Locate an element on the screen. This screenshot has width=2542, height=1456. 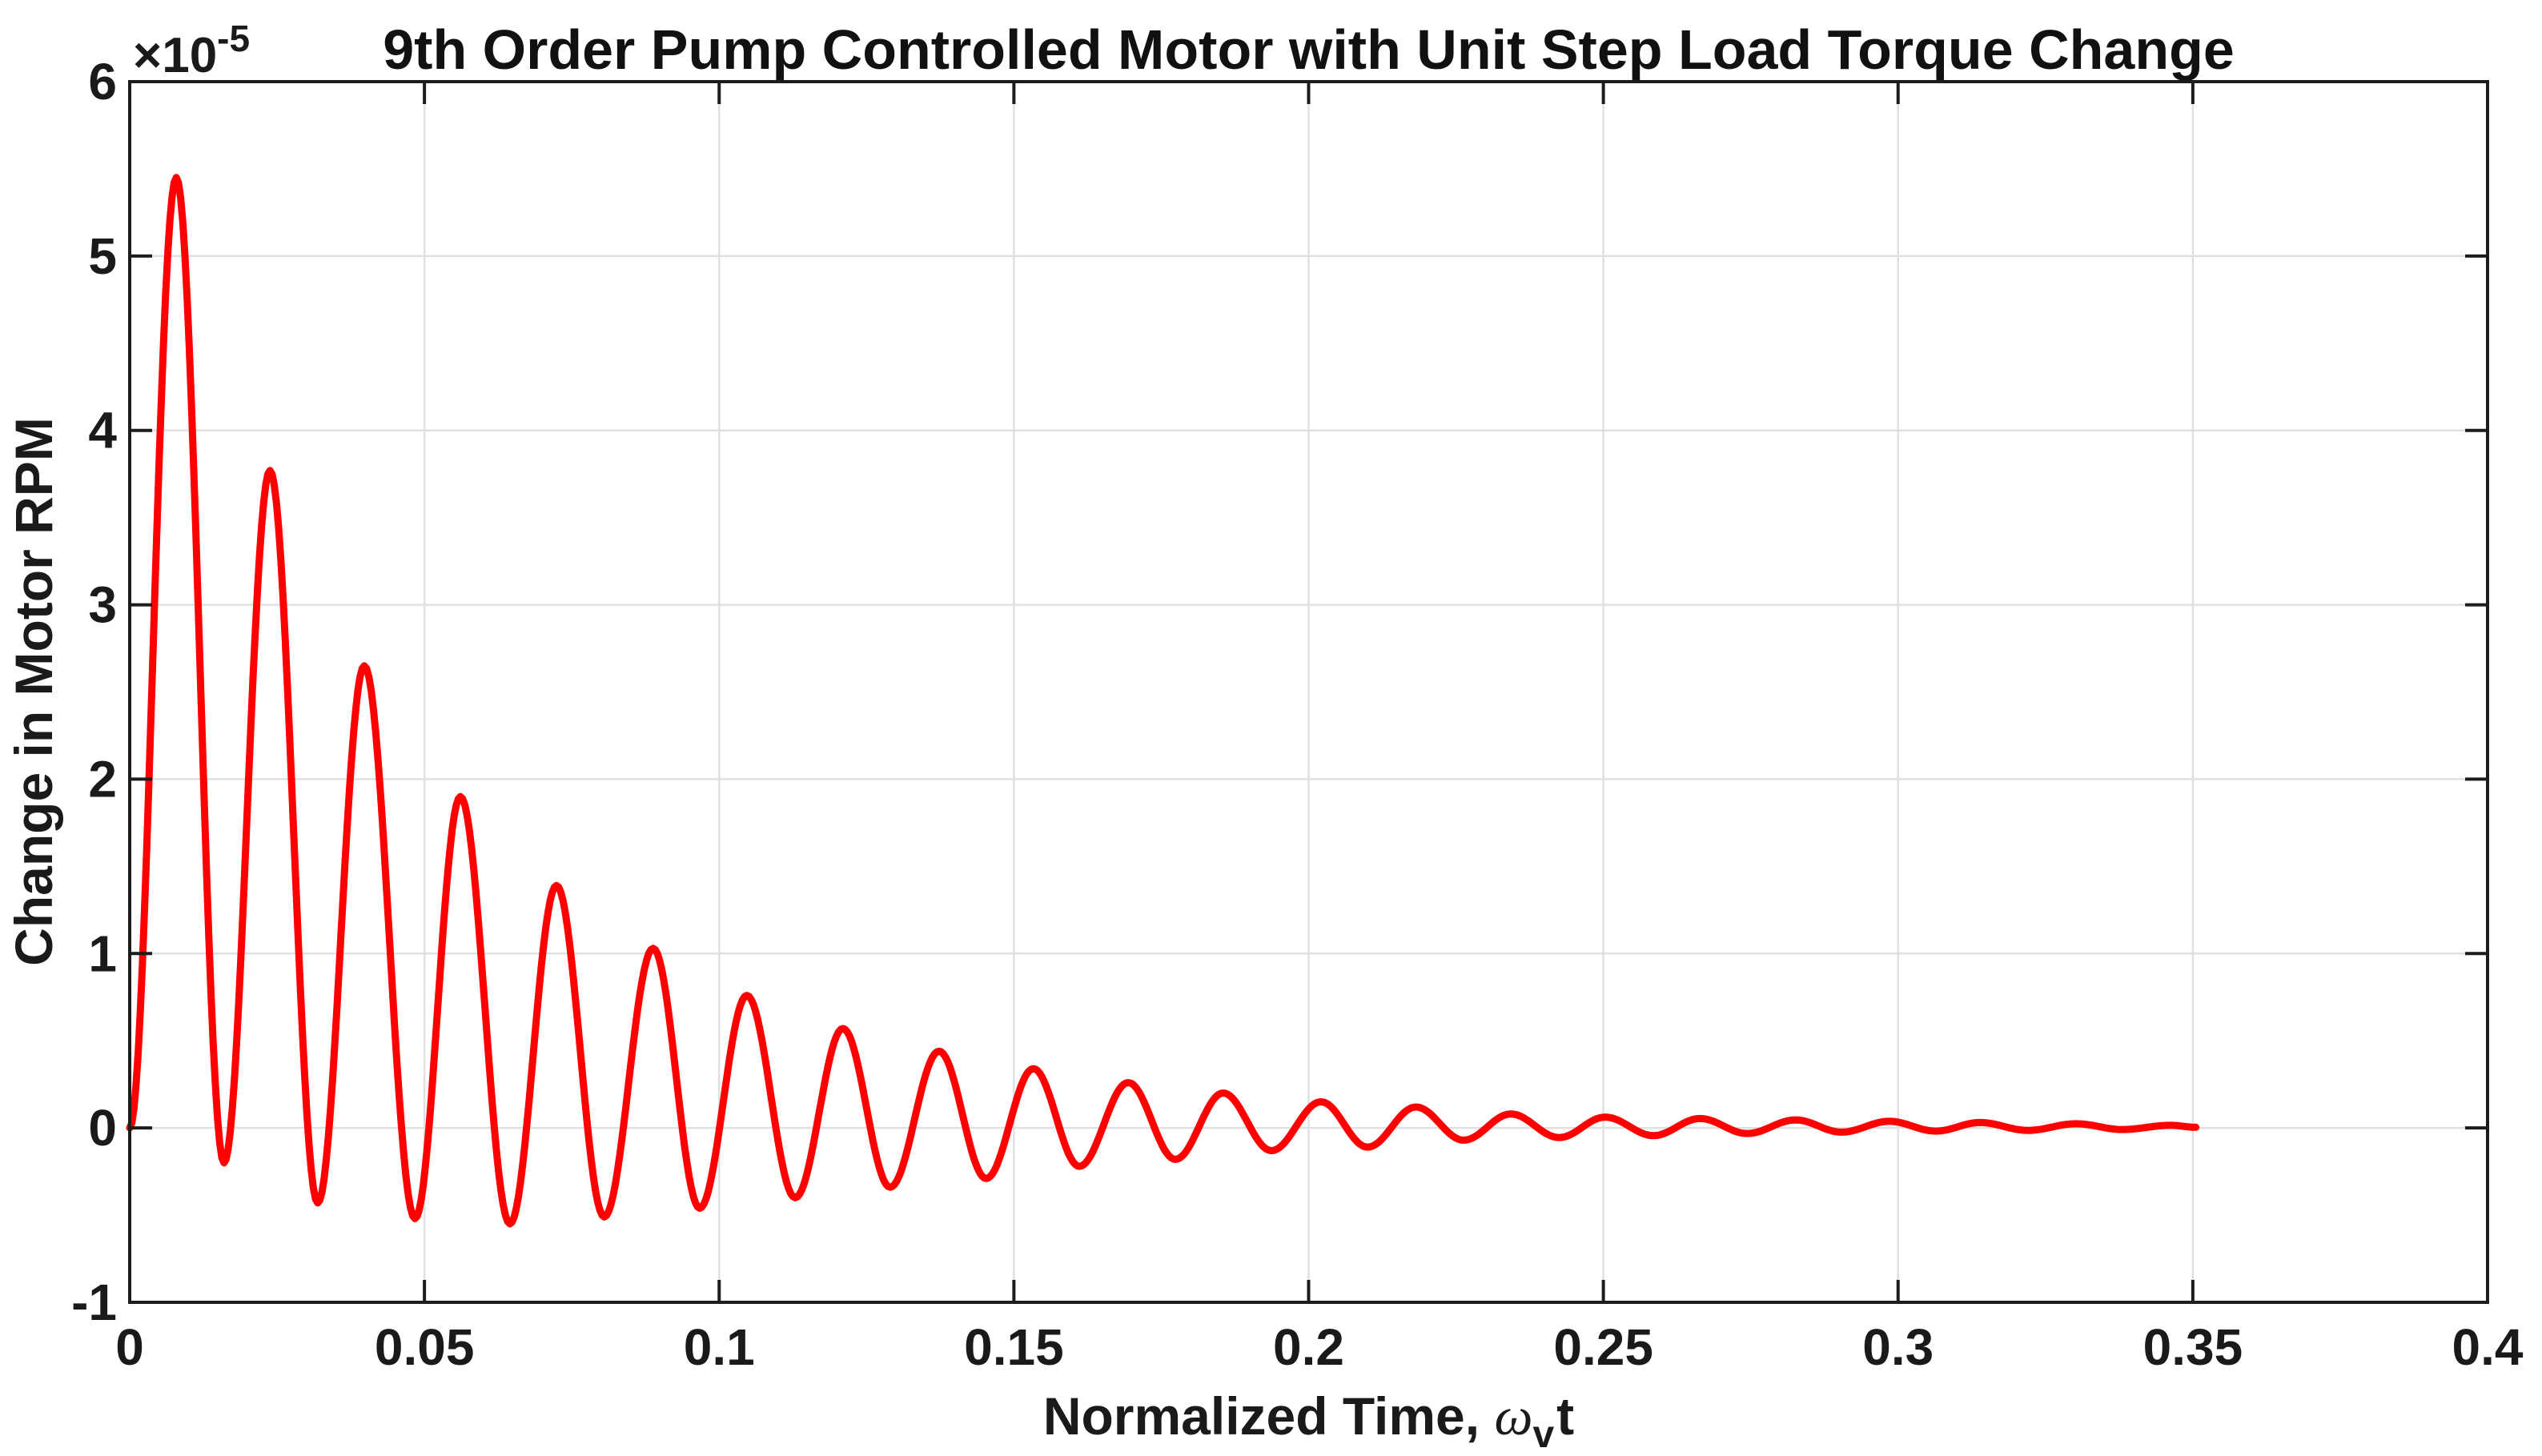
y-axis-multiplier: ×10⁻⁵ is located at coordinates (191, 51).